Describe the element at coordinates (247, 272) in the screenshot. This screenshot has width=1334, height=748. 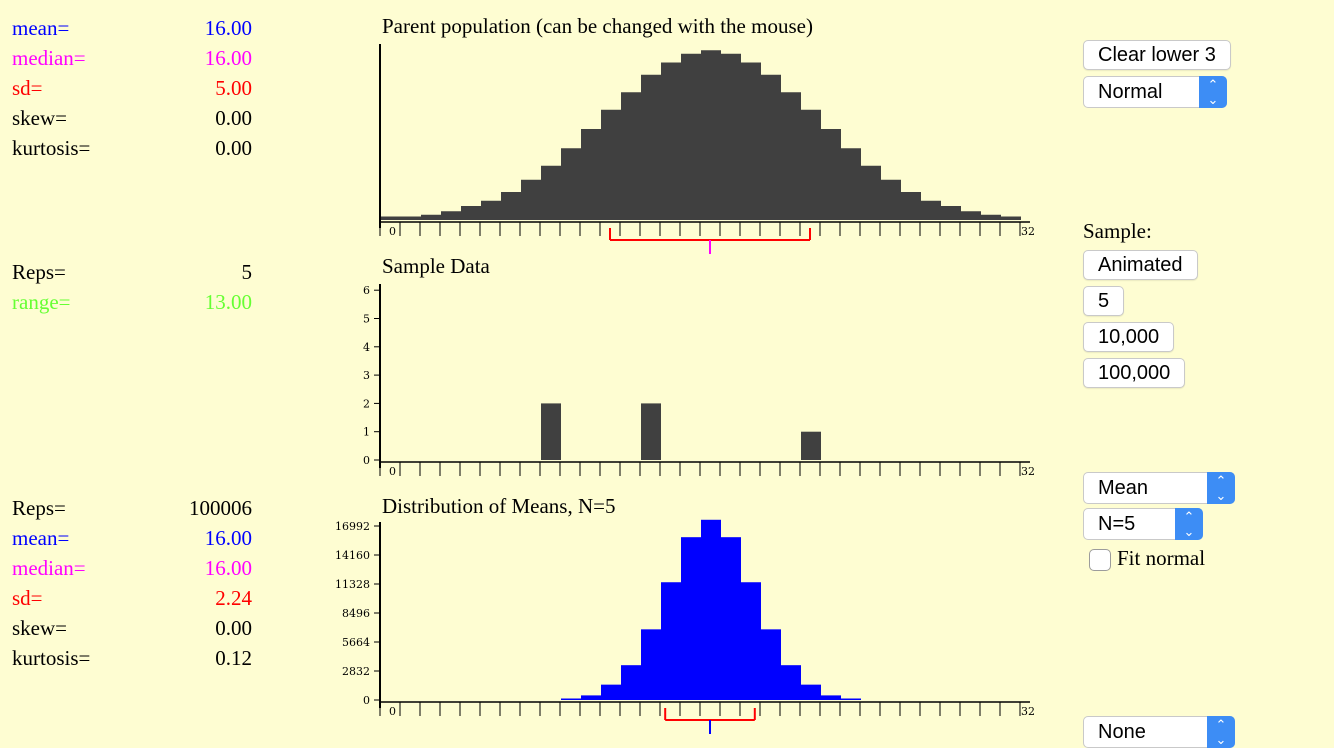
I see `stat-value: 5` at that location.